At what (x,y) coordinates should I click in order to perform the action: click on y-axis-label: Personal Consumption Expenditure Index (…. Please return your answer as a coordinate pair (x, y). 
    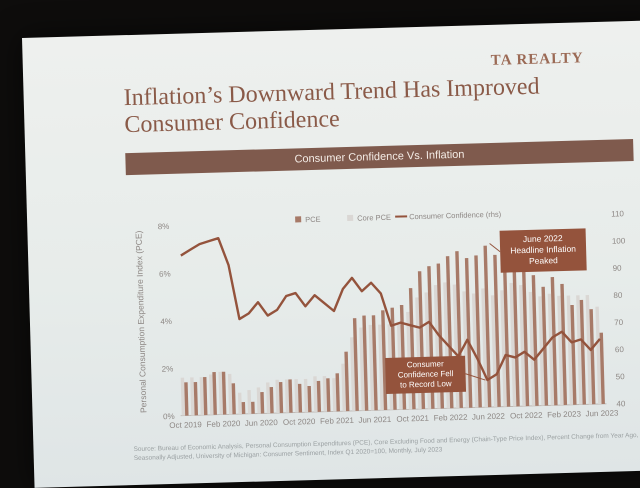
    Looking at the image, I should click on (140, 321).